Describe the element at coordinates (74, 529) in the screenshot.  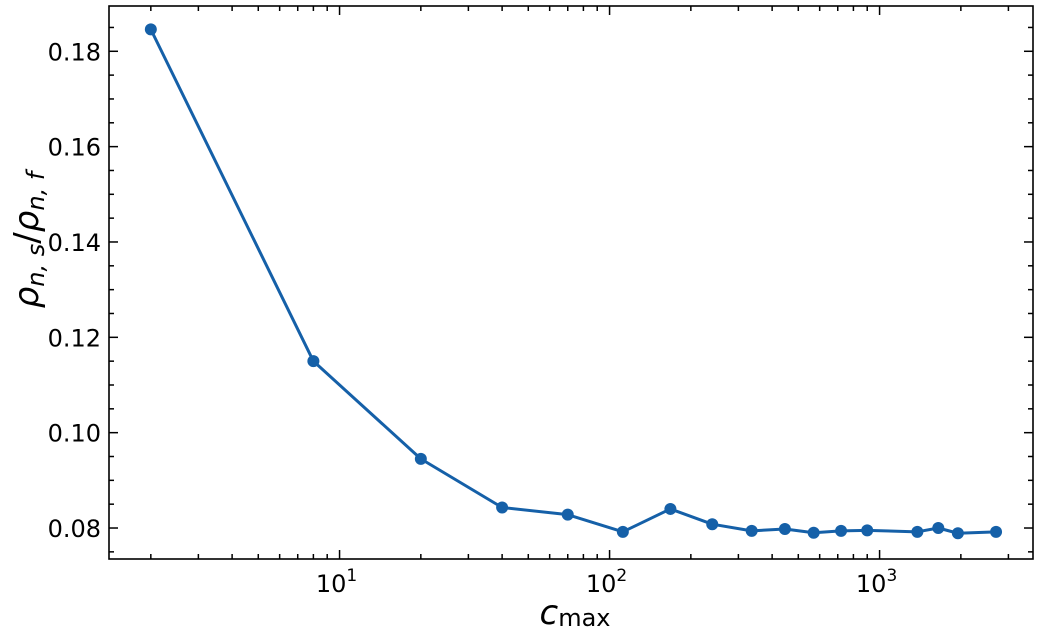
I see `y-tick-label: 0.08` at that location.